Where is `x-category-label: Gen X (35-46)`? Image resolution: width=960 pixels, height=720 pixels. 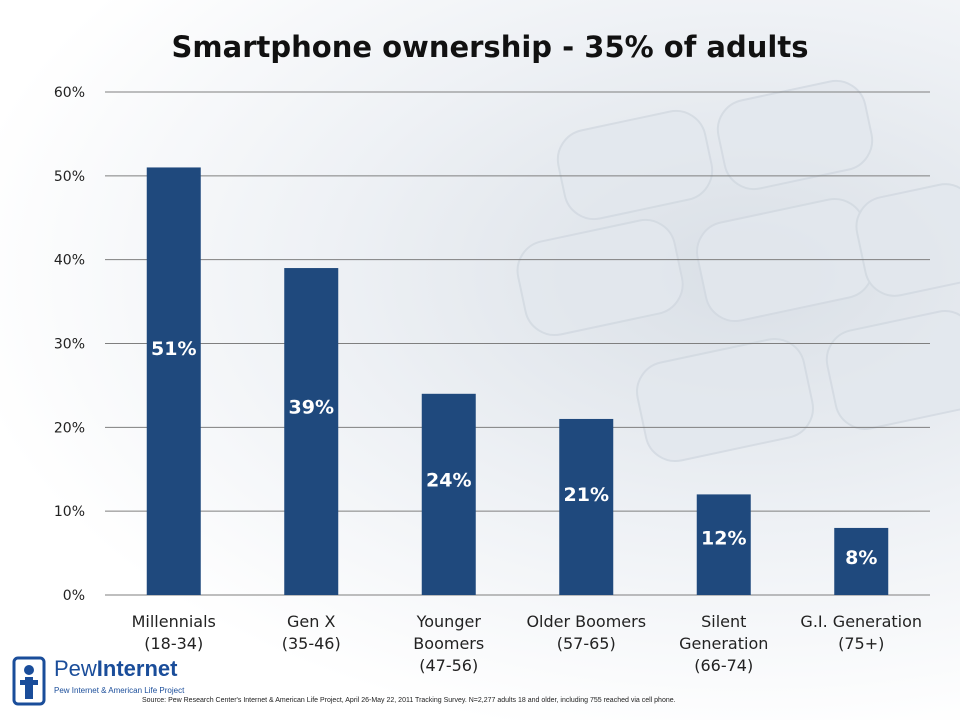
x-category-label: Gen X (35-46) is located at coordinates (311, 632).